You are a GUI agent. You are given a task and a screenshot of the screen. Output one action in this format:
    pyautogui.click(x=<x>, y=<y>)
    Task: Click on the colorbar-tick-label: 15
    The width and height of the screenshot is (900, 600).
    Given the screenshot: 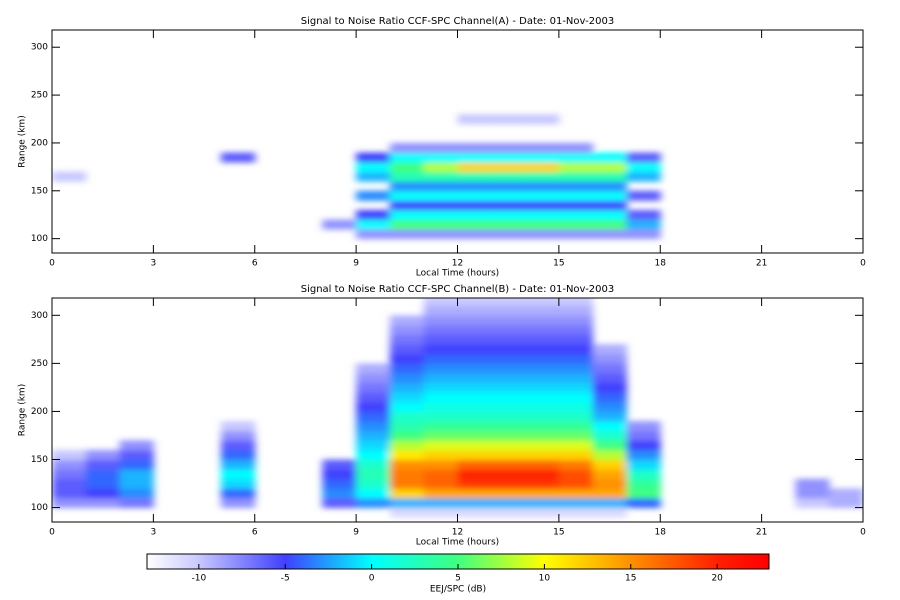 What is the action you would take?
    pyautogui.click(x=630, y=579)
    